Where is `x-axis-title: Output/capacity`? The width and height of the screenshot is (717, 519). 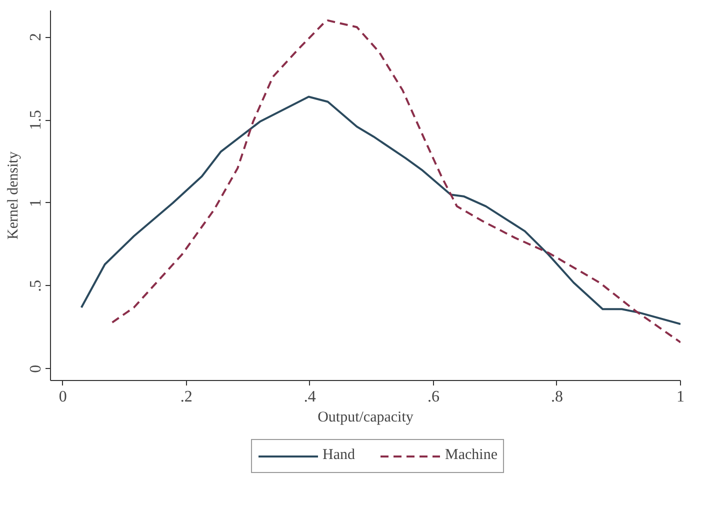
x-axis-title: Output/capacity is located at coordinates (366, 418).